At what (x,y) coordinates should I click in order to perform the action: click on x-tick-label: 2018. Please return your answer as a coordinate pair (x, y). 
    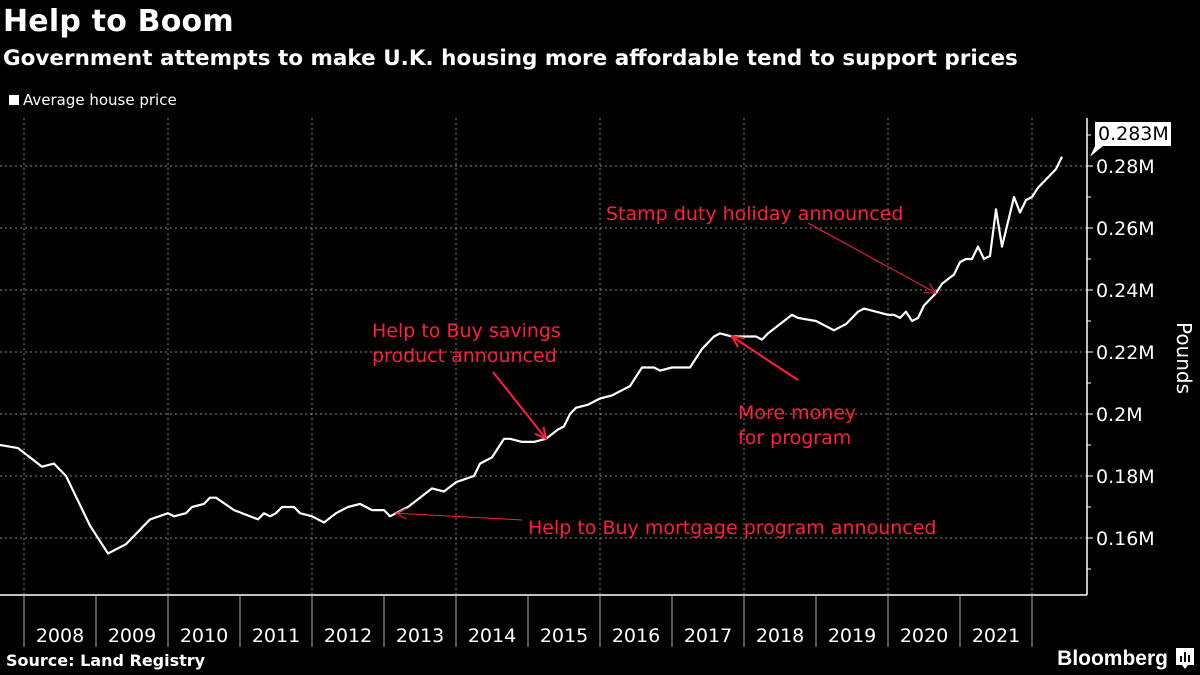
    Looking at the image, I should click on (780, 636).